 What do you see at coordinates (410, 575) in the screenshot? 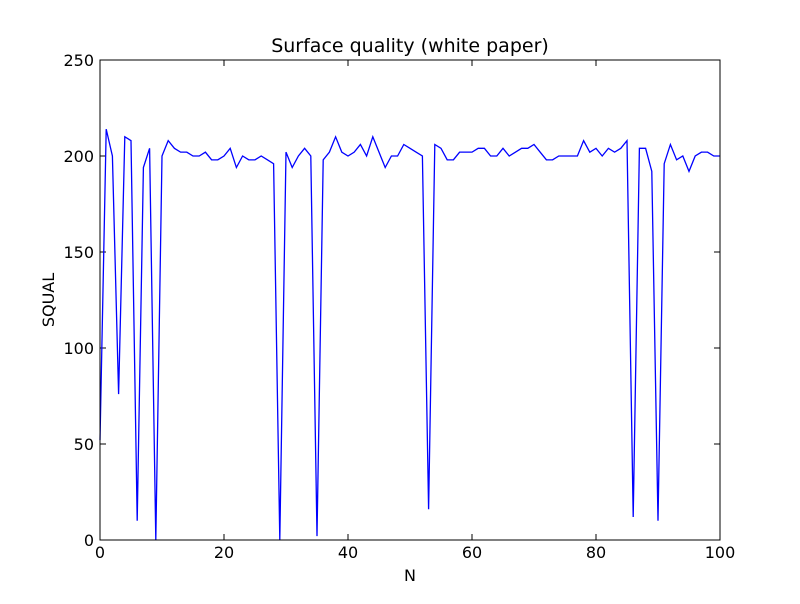
I see `x-axis-label: N` at bounding box center [410, 575].